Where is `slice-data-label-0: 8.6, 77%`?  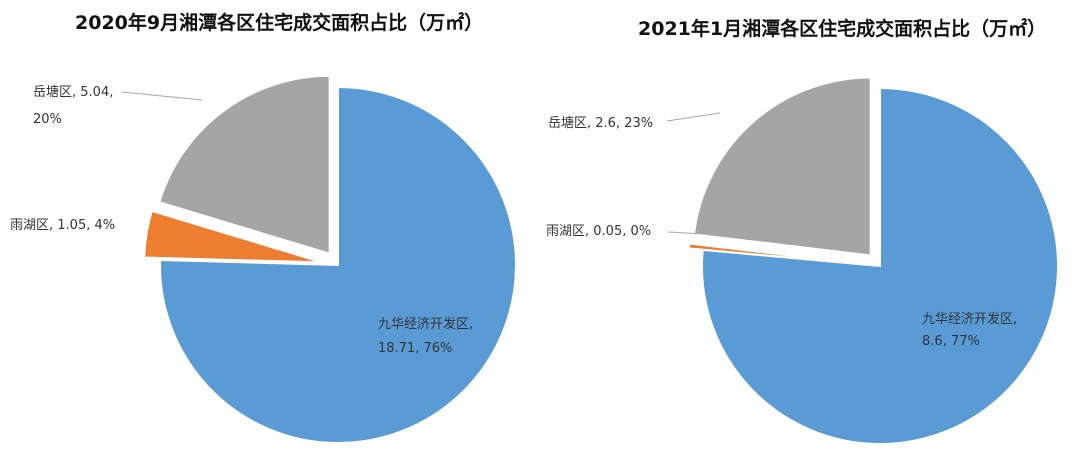 slice-data-label-0: 8.6, 77% is located at coordinates (951, 341).